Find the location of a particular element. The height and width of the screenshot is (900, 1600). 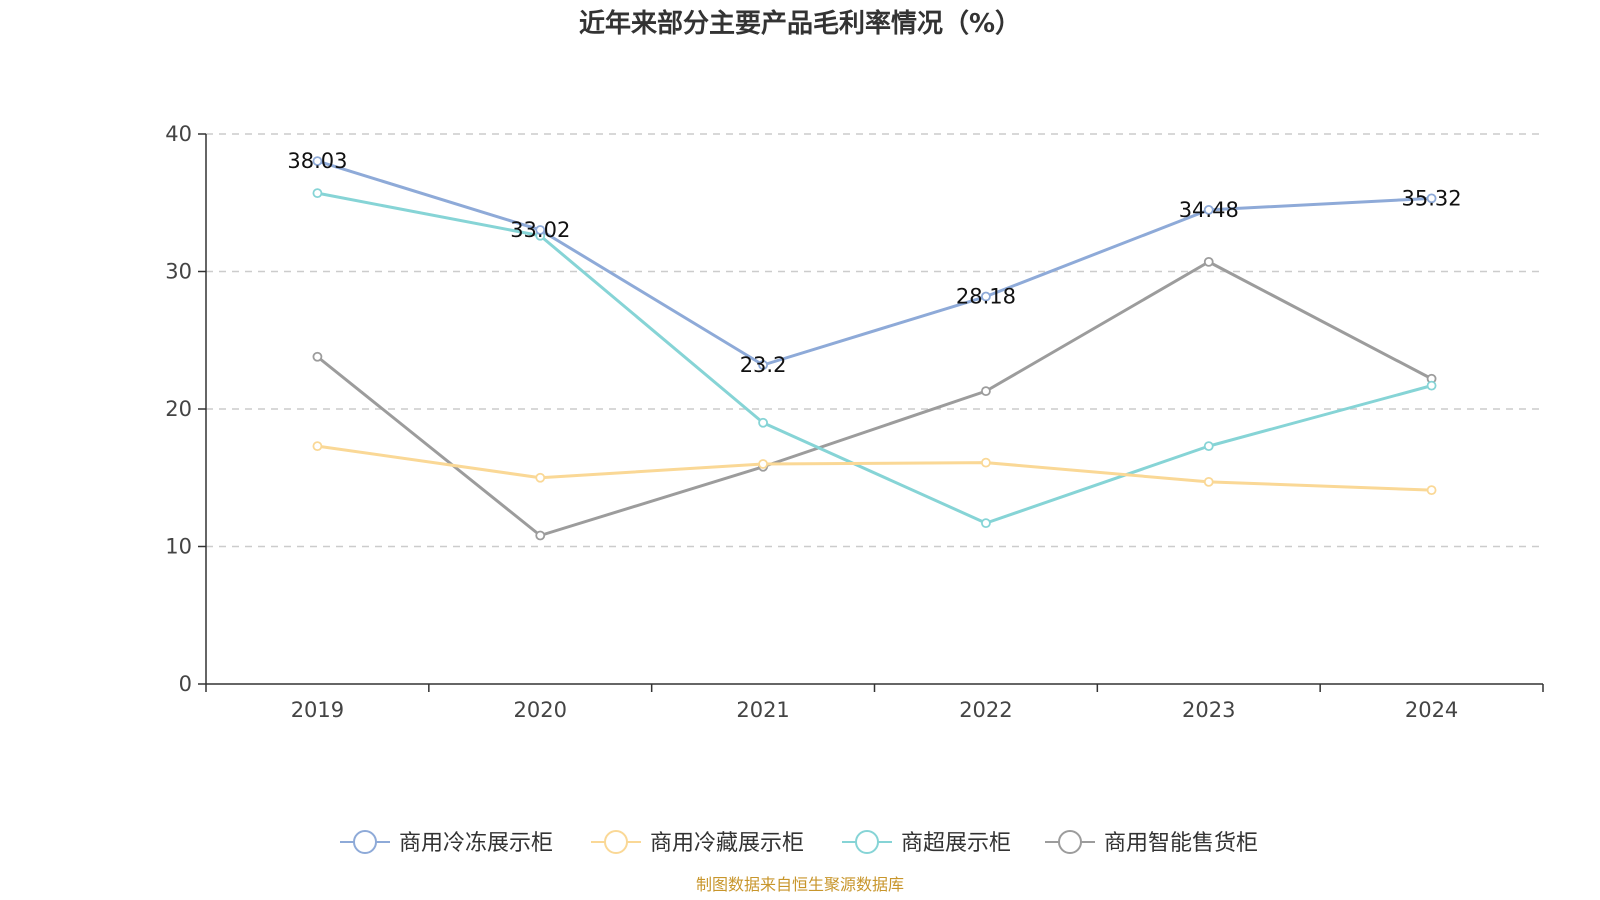

legend-item: 商用智能售货柜 is located at coordinates (1151, 843).